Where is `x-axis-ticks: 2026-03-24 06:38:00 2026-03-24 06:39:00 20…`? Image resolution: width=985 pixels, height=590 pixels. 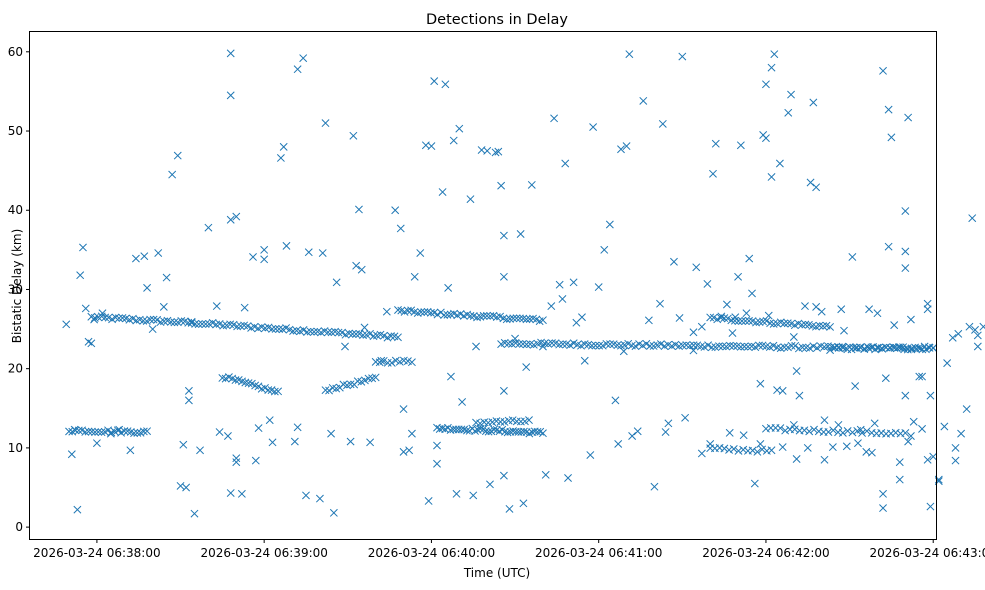 x-axis-ticks: 2026-03-24 06:38:00 2026-03-24 06:39:00 20… is located at coordinates (509, 549).